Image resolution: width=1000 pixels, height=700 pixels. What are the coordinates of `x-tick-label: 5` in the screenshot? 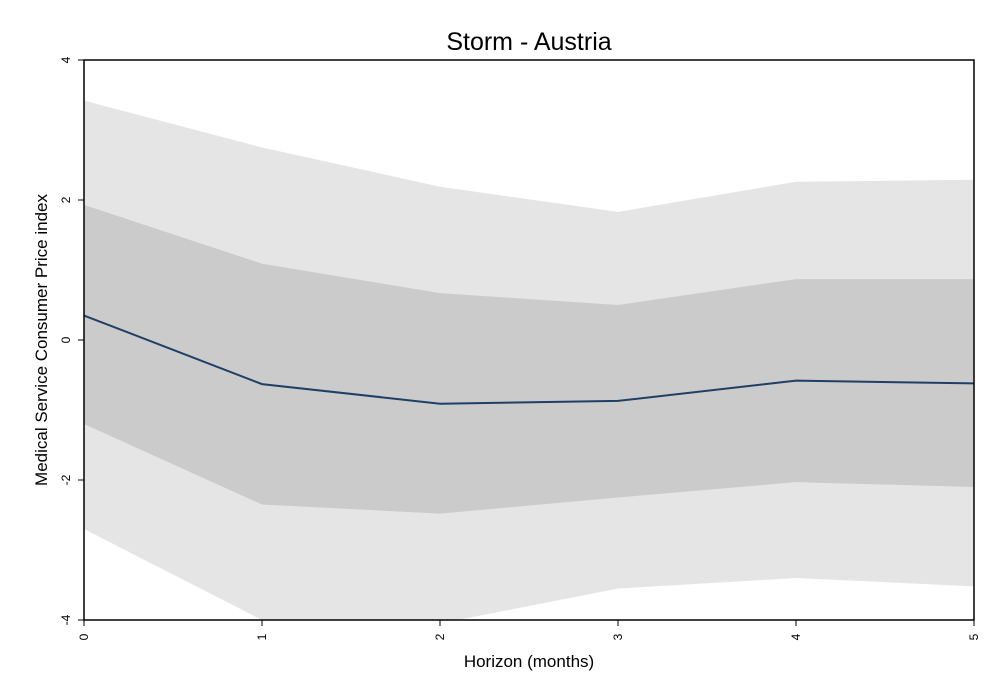 It's located at (974, 636).